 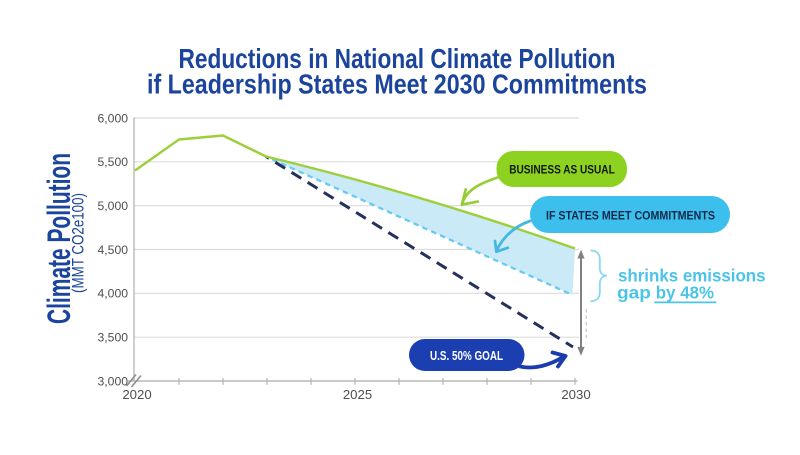 I want to click on svg-text: 4,000, so click(x=113, y=294).